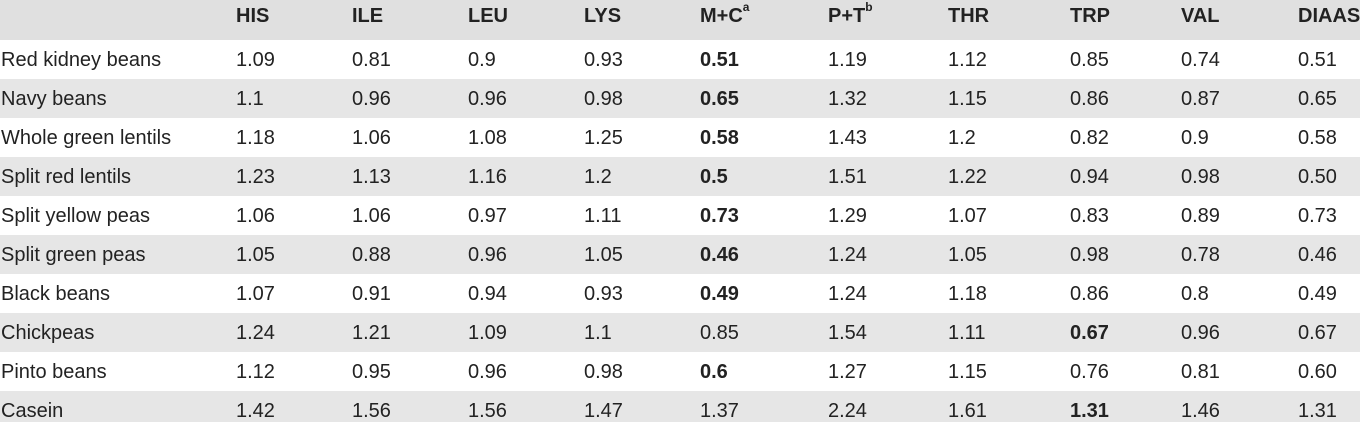 Image resolution: width=1360 pixels, height=422 pixels. What do you see at coordinates (1200, 255) in the screenshot?
I see `table-cell: 0.78` at bounding box center [1200, 255].